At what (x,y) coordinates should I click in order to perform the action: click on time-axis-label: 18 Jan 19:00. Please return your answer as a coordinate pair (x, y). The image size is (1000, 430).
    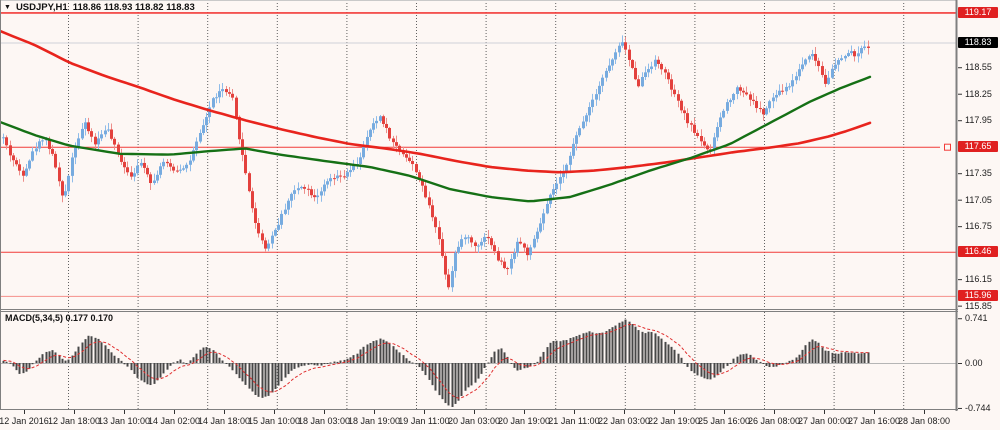
    Looking at the image, I should click on (374, 421).